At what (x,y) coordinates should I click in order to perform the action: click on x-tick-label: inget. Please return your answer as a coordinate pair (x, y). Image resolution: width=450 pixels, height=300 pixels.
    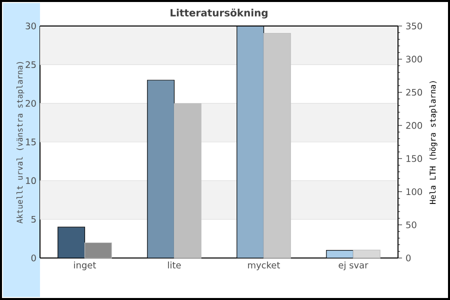
    Looking at the image, I should click on (85, 266).